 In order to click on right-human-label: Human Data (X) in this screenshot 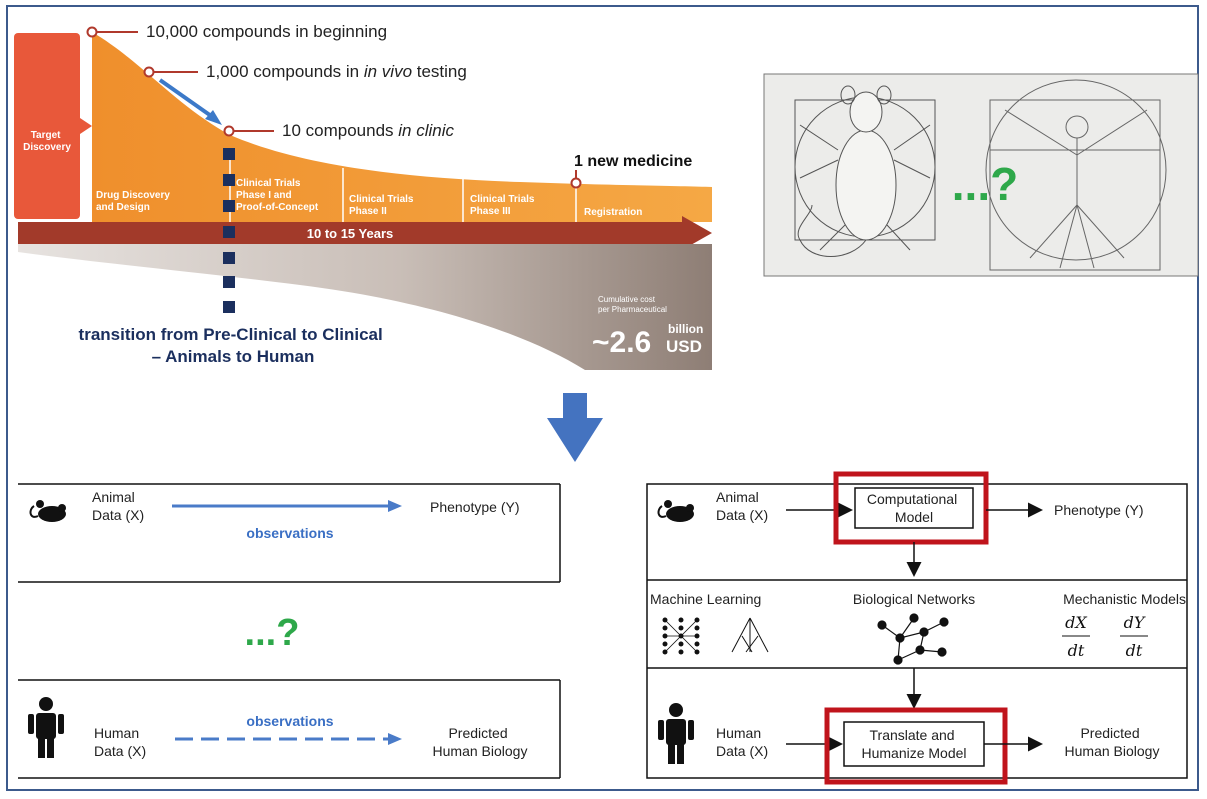, I will do `click(742, 742)`.